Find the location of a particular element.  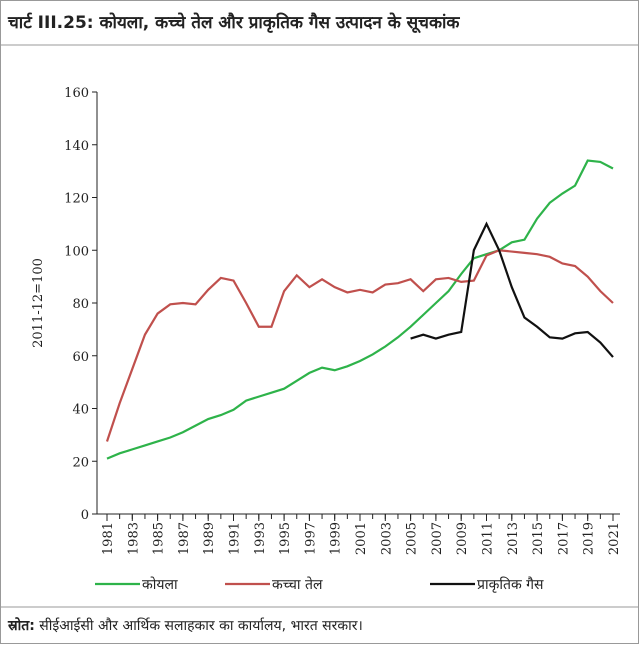

x-tick-label: 1981 is located at coordinates (108, 538).